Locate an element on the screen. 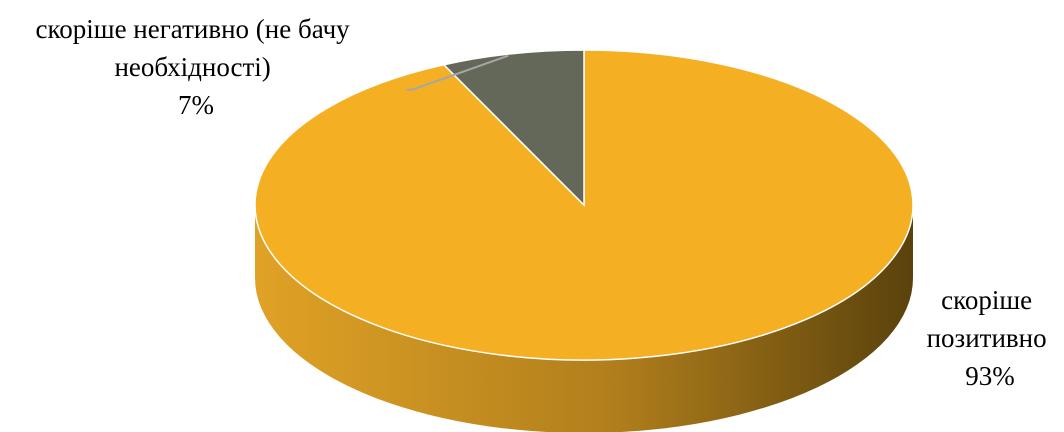  slice-percent-negative: 7% is located at coordinates (196, 105).